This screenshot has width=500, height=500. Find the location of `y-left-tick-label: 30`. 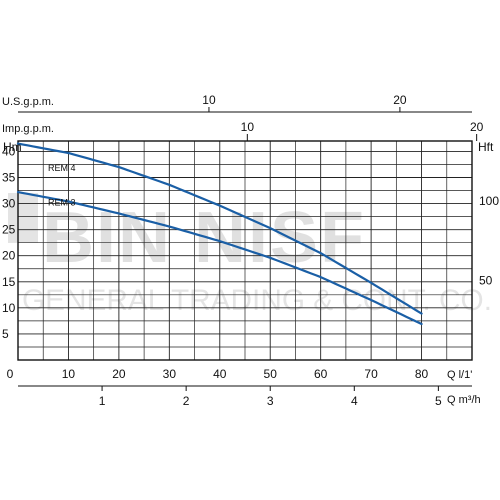

y-left-tick-label: 30 is located at coordinates (9, 204).